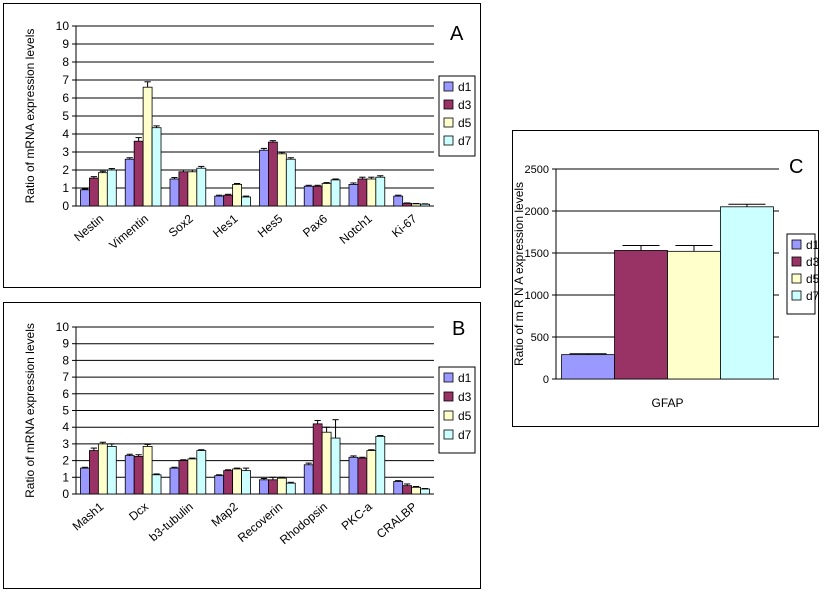 The image size is (824, 593). Describe the element at coordinates (30, 116) in the screenshot. I see `y-axis-label: Ratio of mRNA expression levels` at that location.